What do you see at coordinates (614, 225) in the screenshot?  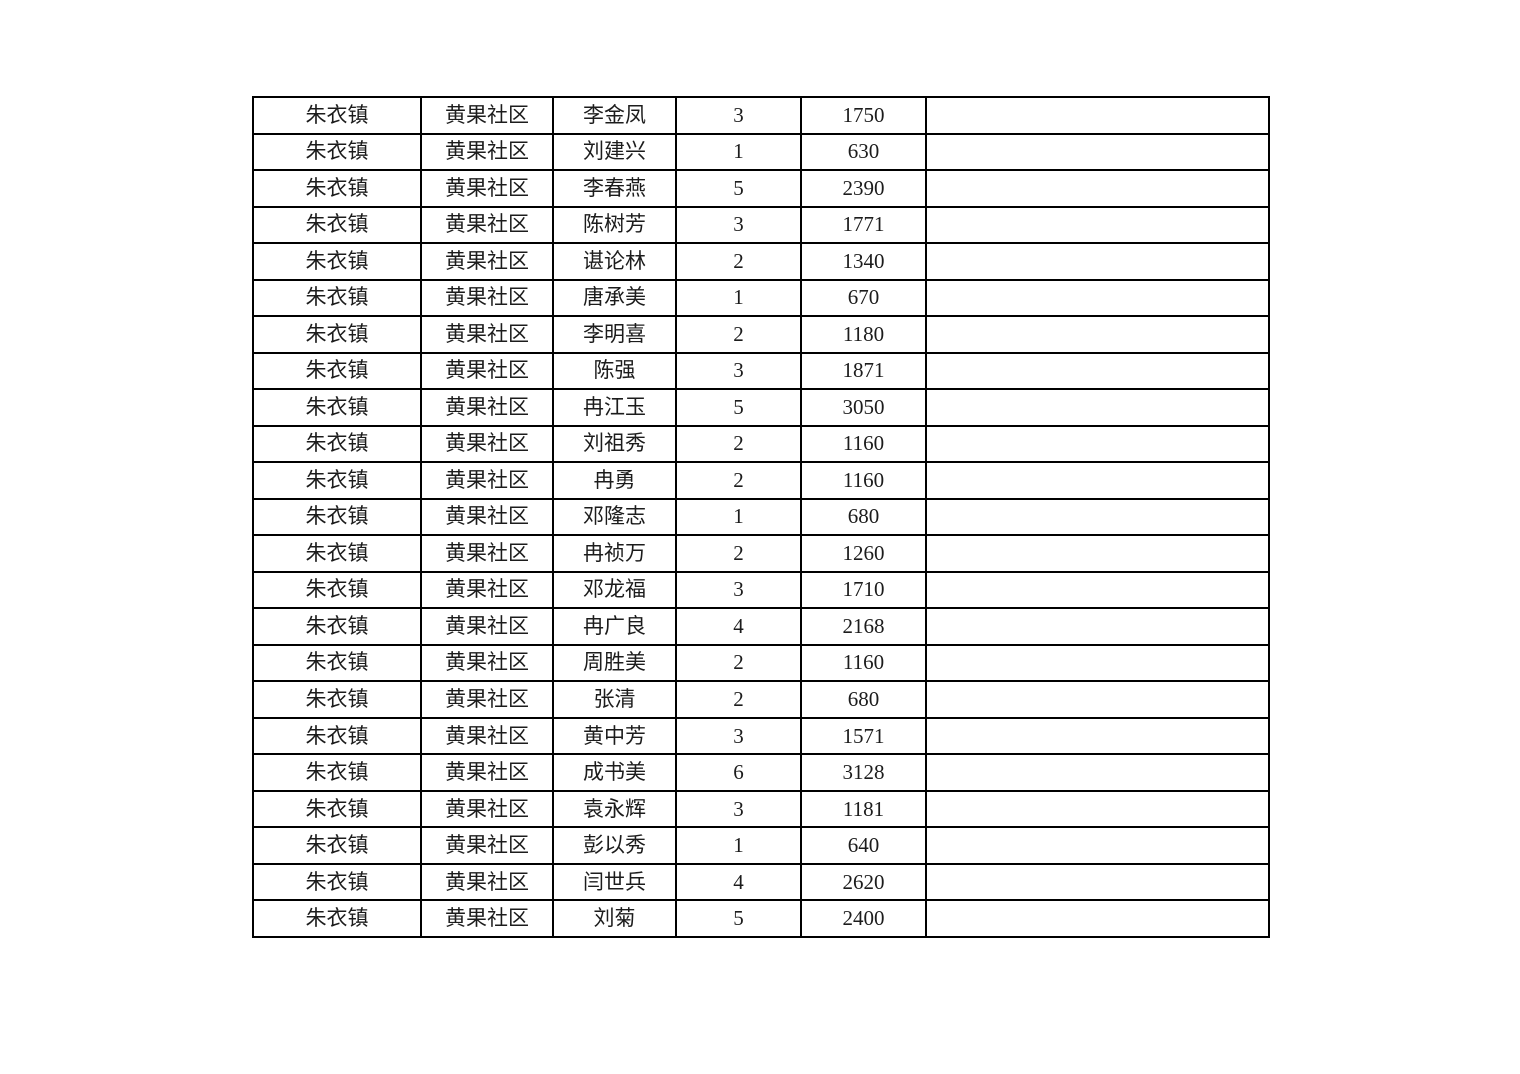 I see `cell-name: 陈树芳` at bounding box center [614, 225].